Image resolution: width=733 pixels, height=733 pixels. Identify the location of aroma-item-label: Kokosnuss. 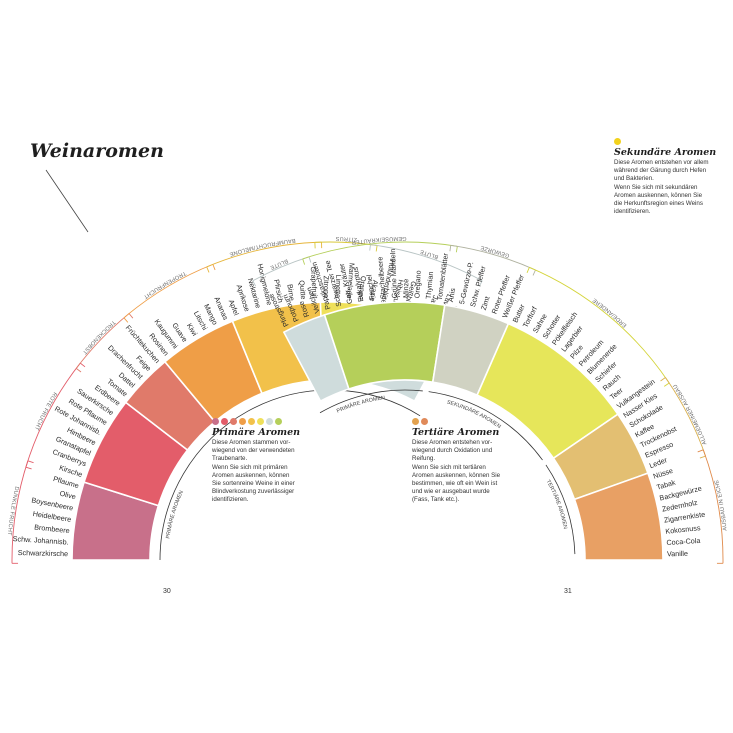
(683, 529).